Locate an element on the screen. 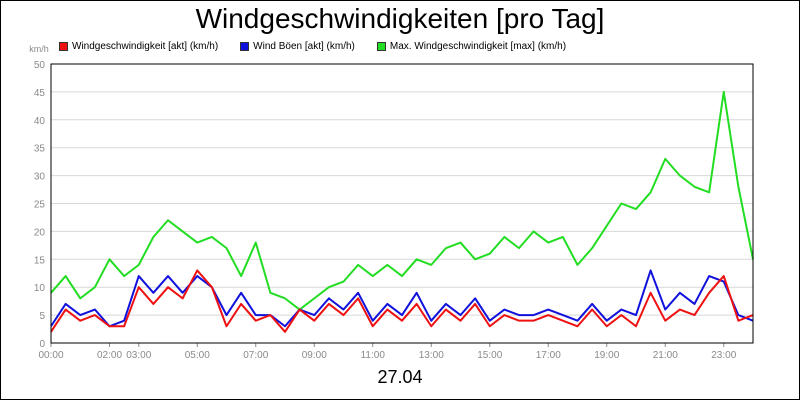  legend-item-max-speed: Max. Windgeschwindigkeit [max] (km/h) is located at coordinates (471, 46).